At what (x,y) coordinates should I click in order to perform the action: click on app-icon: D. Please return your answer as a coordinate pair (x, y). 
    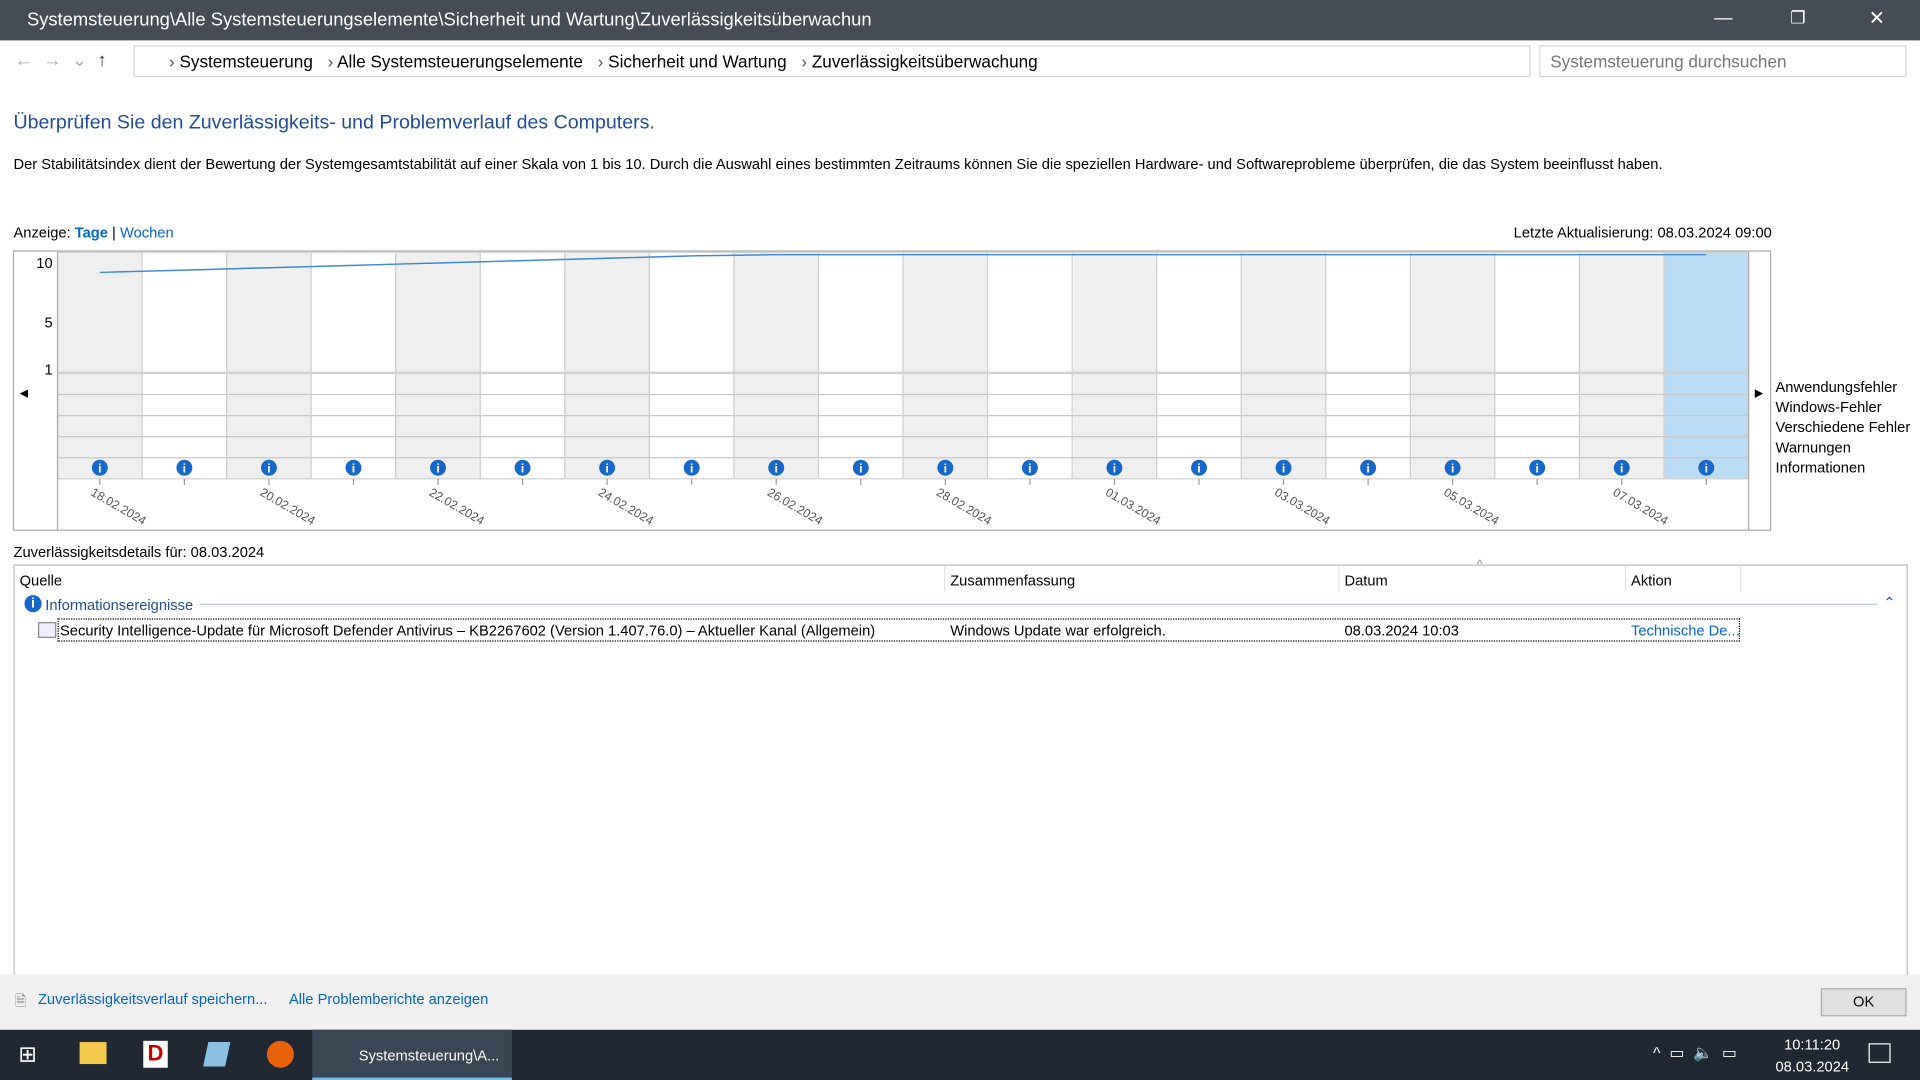
    Looking at the image, I should click on (155, 1054).